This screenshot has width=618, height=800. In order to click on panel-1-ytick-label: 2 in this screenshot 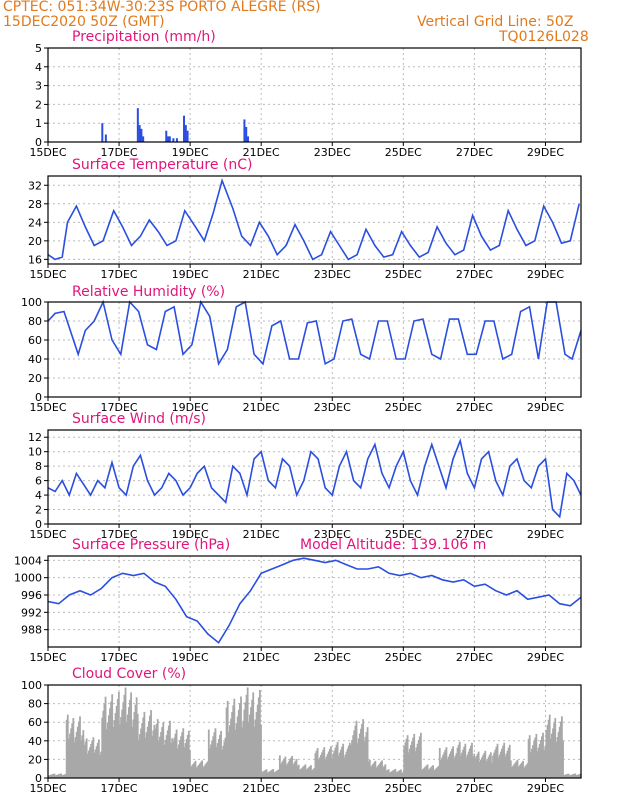, I will do `click(38, 104)`.